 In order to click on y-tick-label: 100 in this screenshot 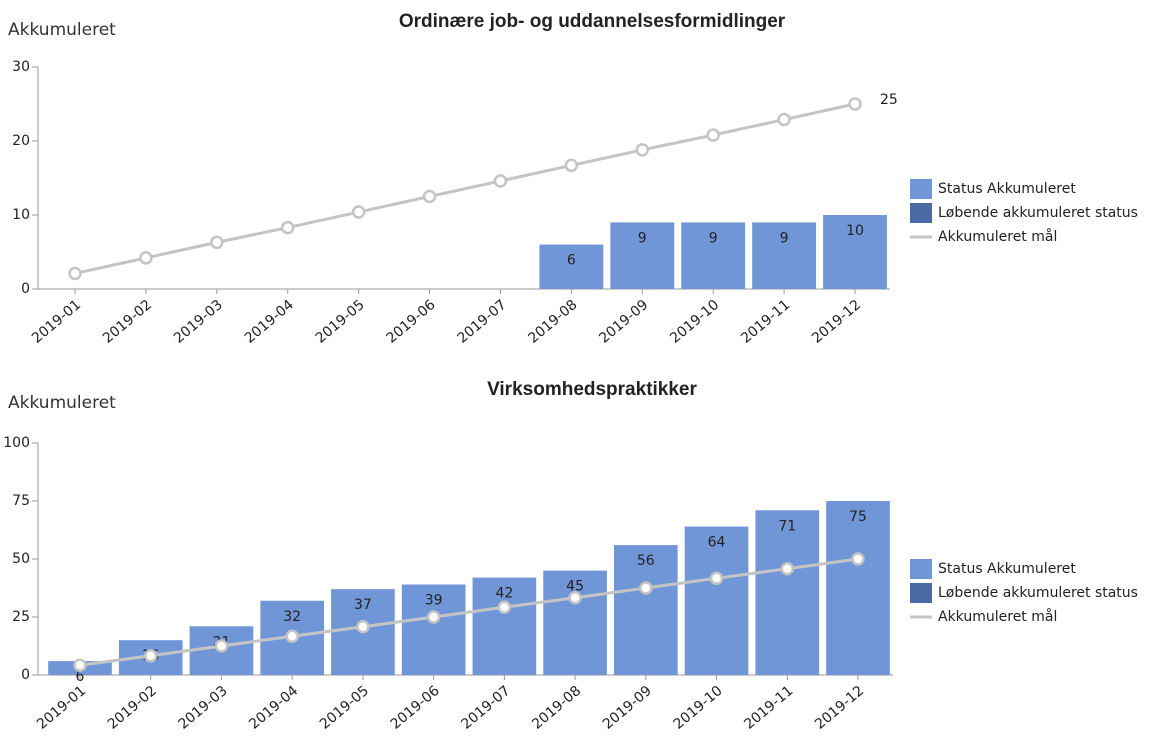, I will do `click(16, 443)`.